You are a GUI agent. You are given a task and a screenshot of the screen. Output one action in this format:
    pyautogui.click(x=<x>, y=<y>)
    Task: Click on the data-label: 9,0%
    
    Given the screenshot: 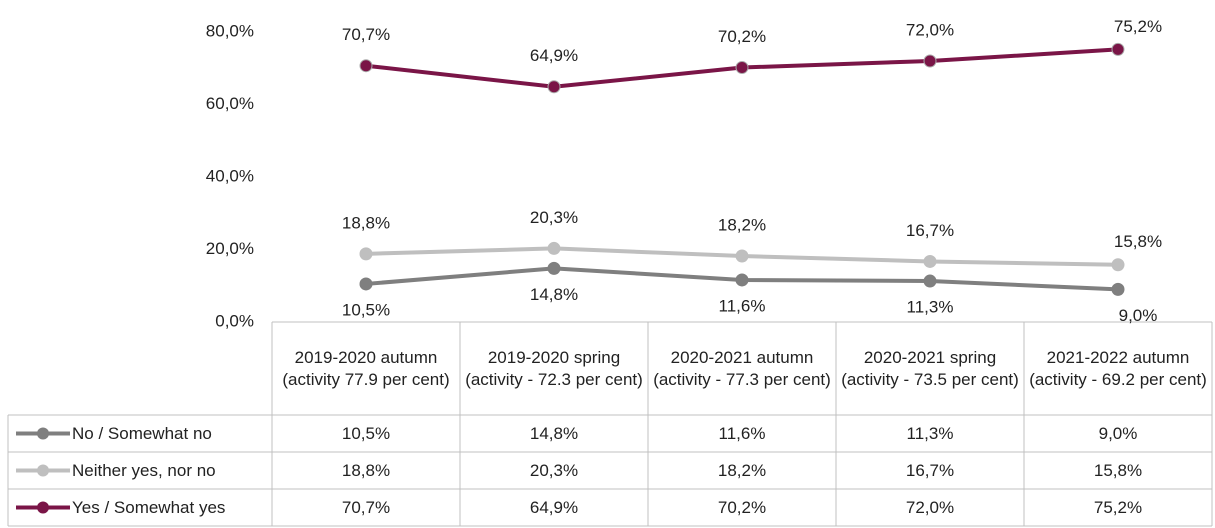 What is the action you would take?
    pyautogui.click(x=1138, y=315)
    